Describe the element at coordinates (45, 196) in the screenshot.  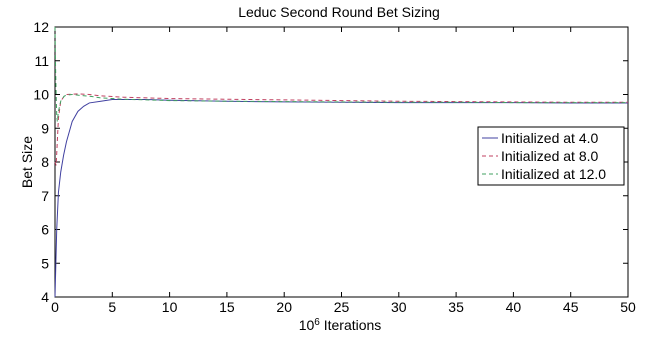
I see `y-tick-label: 7` at that location.